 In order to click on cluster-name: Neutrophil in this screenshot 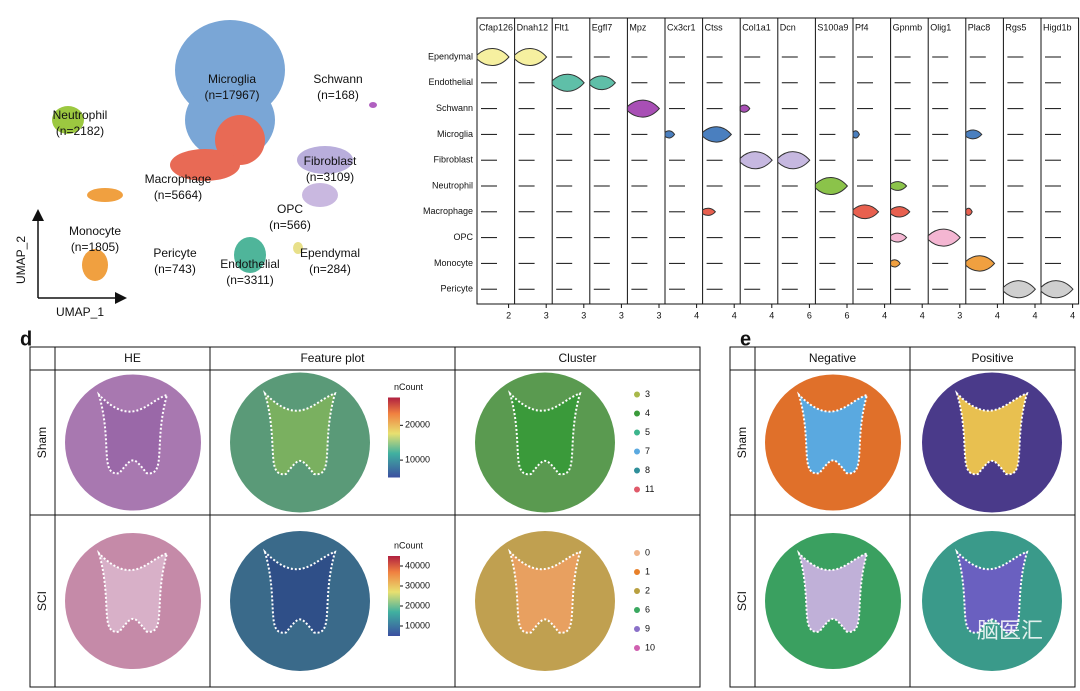, I will do `click(80, 115)`.